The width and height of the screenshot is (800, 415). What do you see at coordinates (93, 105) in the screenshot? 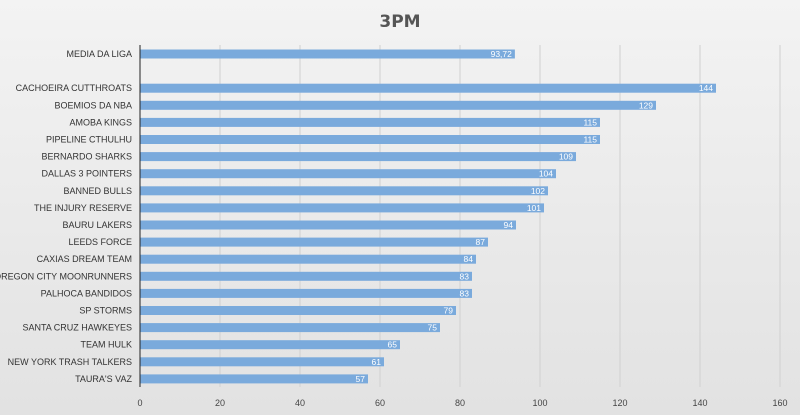
I see `category-label: BOEMIOS DA NBA` at bounding box center [93, 105].